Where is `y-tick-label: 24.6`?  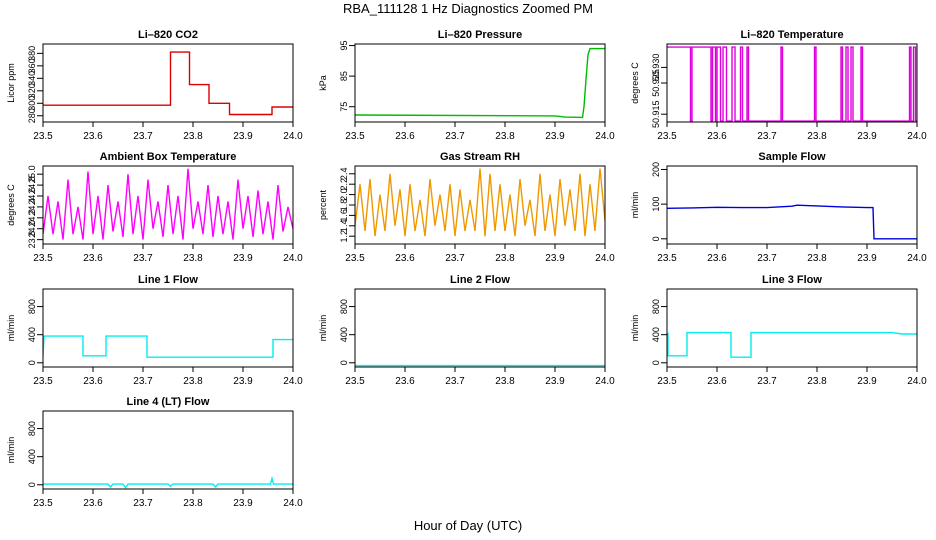 y-tick-label: 24.6 is located at coordinates (32, 196).